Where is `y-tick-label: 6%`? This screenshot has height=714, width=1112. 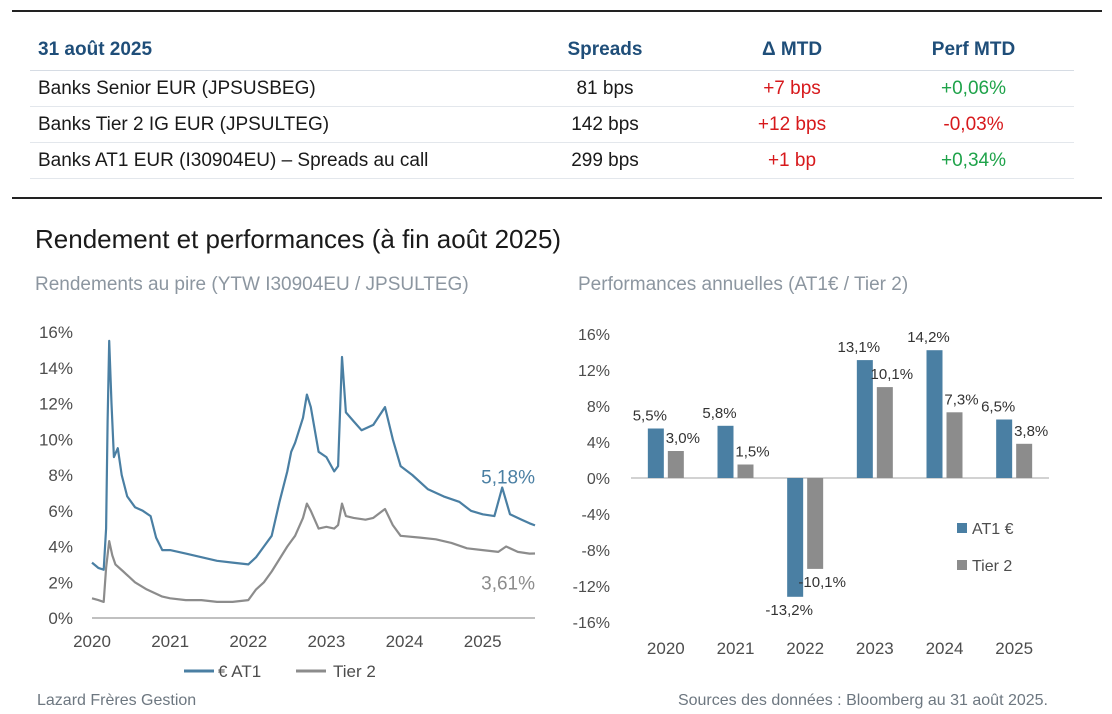 y-tick-label: 6% is located at coordinates (60, 511).